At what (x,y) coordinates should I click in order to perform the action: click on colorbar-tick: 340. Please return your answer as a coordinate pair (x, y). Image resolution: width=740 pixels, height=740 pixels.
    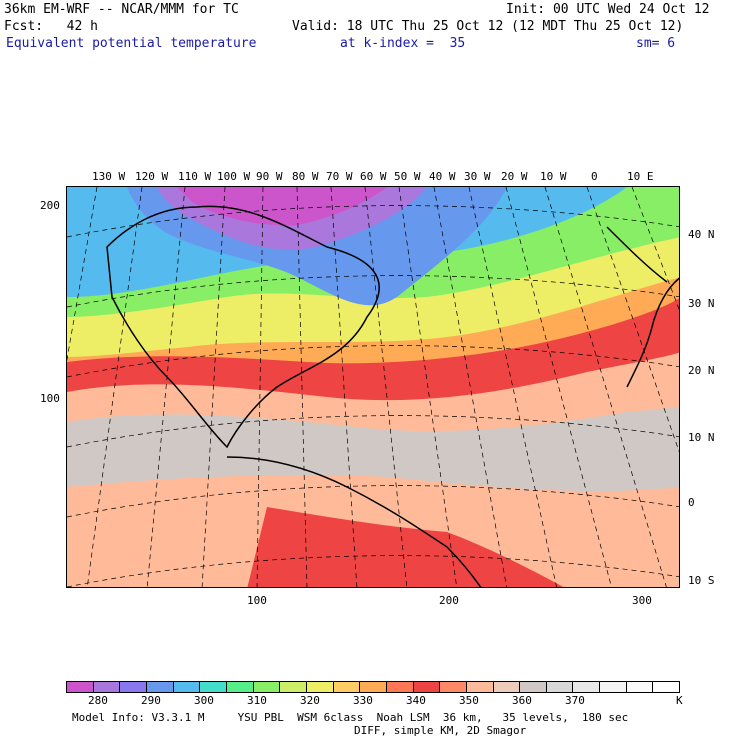
    Looking at the image, I should click on (416, 700).